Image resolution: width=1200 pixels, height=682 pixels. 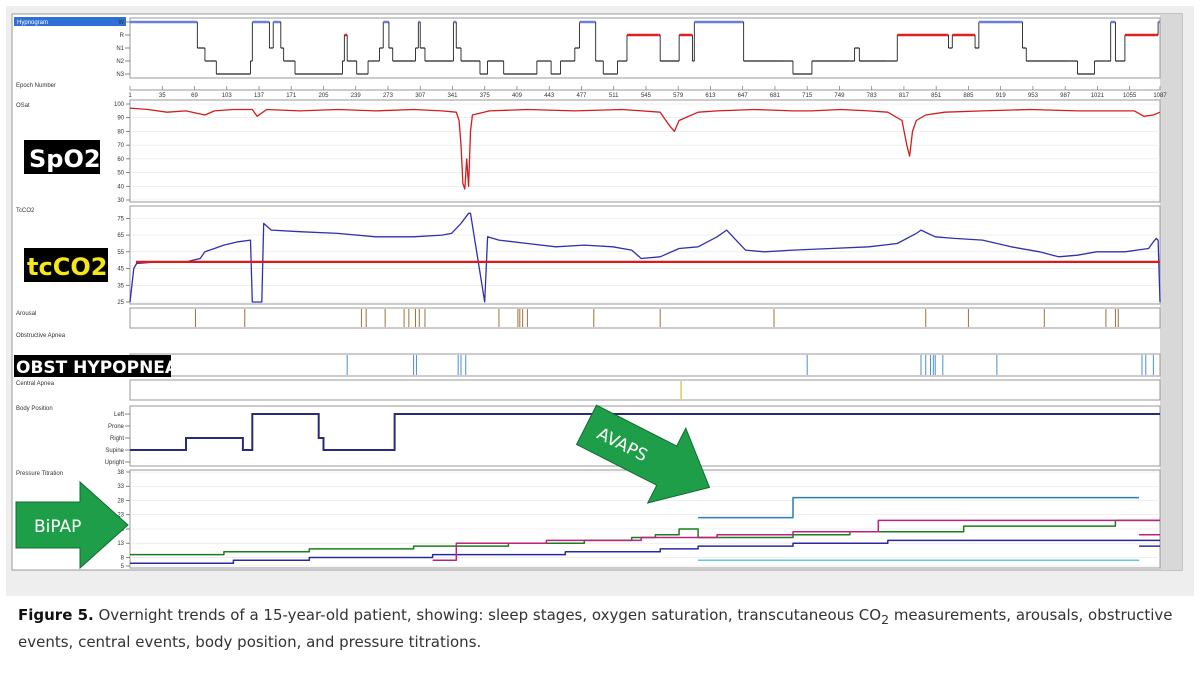 I want to click on epoch-tick-label: 545, so click(x=646, y=96).